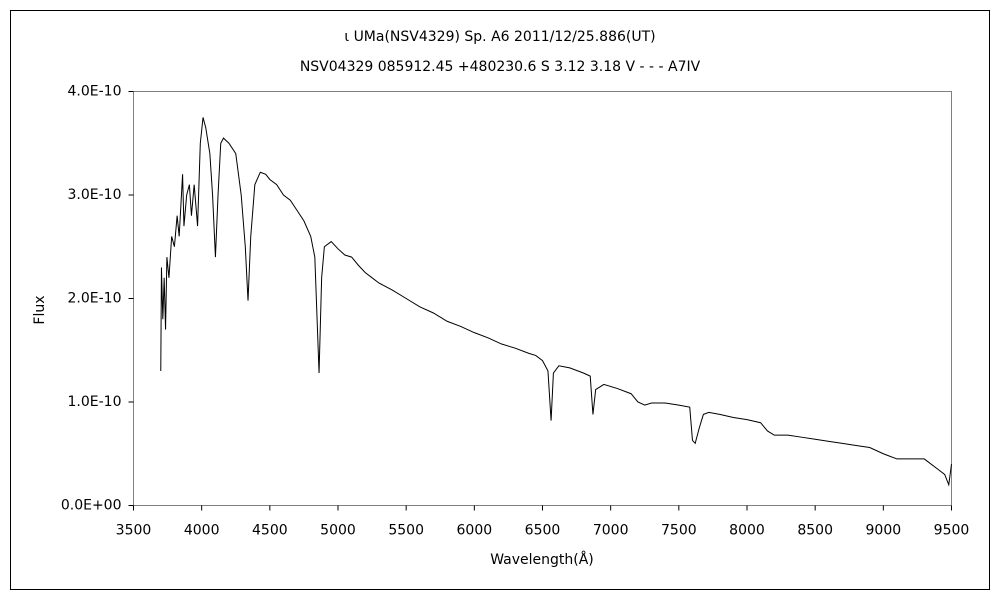 This screenshot has width=1000, height=600. What do you see at coordinates (95, 92) in the screenshot?
I see `y-tick-label: 4.0E-10` at bounding box center [95, 92].